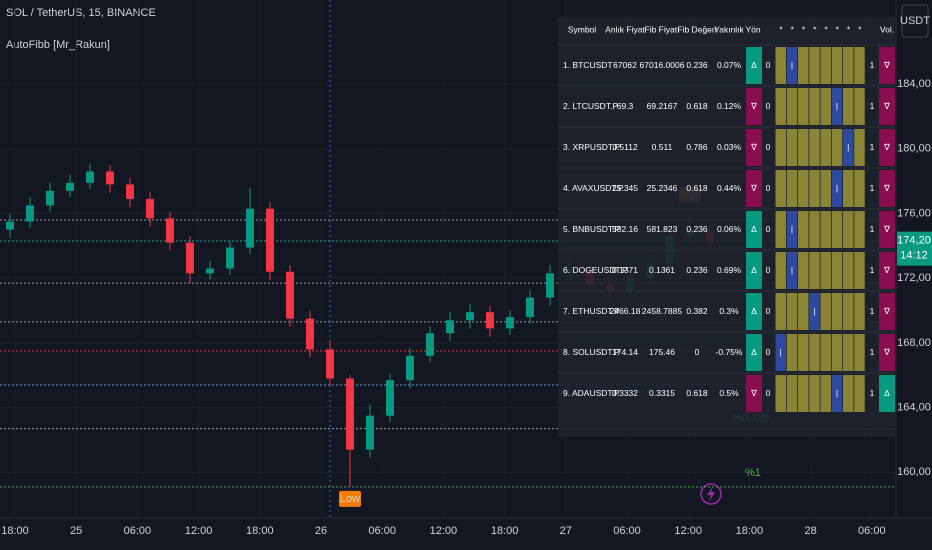 This screenshot has height=550, width=932. Describe the element at coordinates (662, 29) in the screenshot. I see `table-header: Fib Fiyatı` at that location.